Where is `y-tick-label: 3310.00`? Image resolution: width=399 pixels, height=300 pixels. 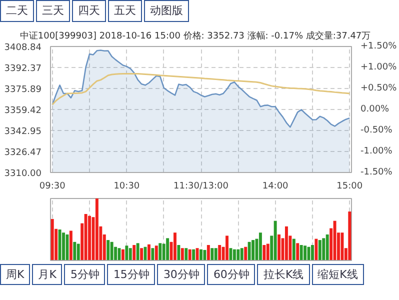
y-tick-label: 3310.00 is located at coordinates (23, 173).